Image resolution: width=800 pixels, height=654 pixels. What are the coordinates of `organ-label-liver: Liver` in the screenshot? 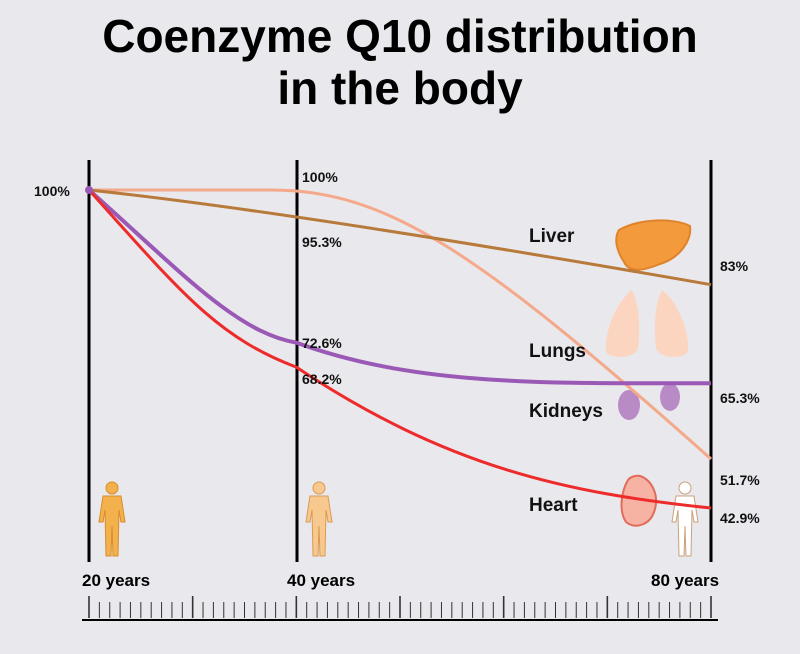 It's located at (552, 236).